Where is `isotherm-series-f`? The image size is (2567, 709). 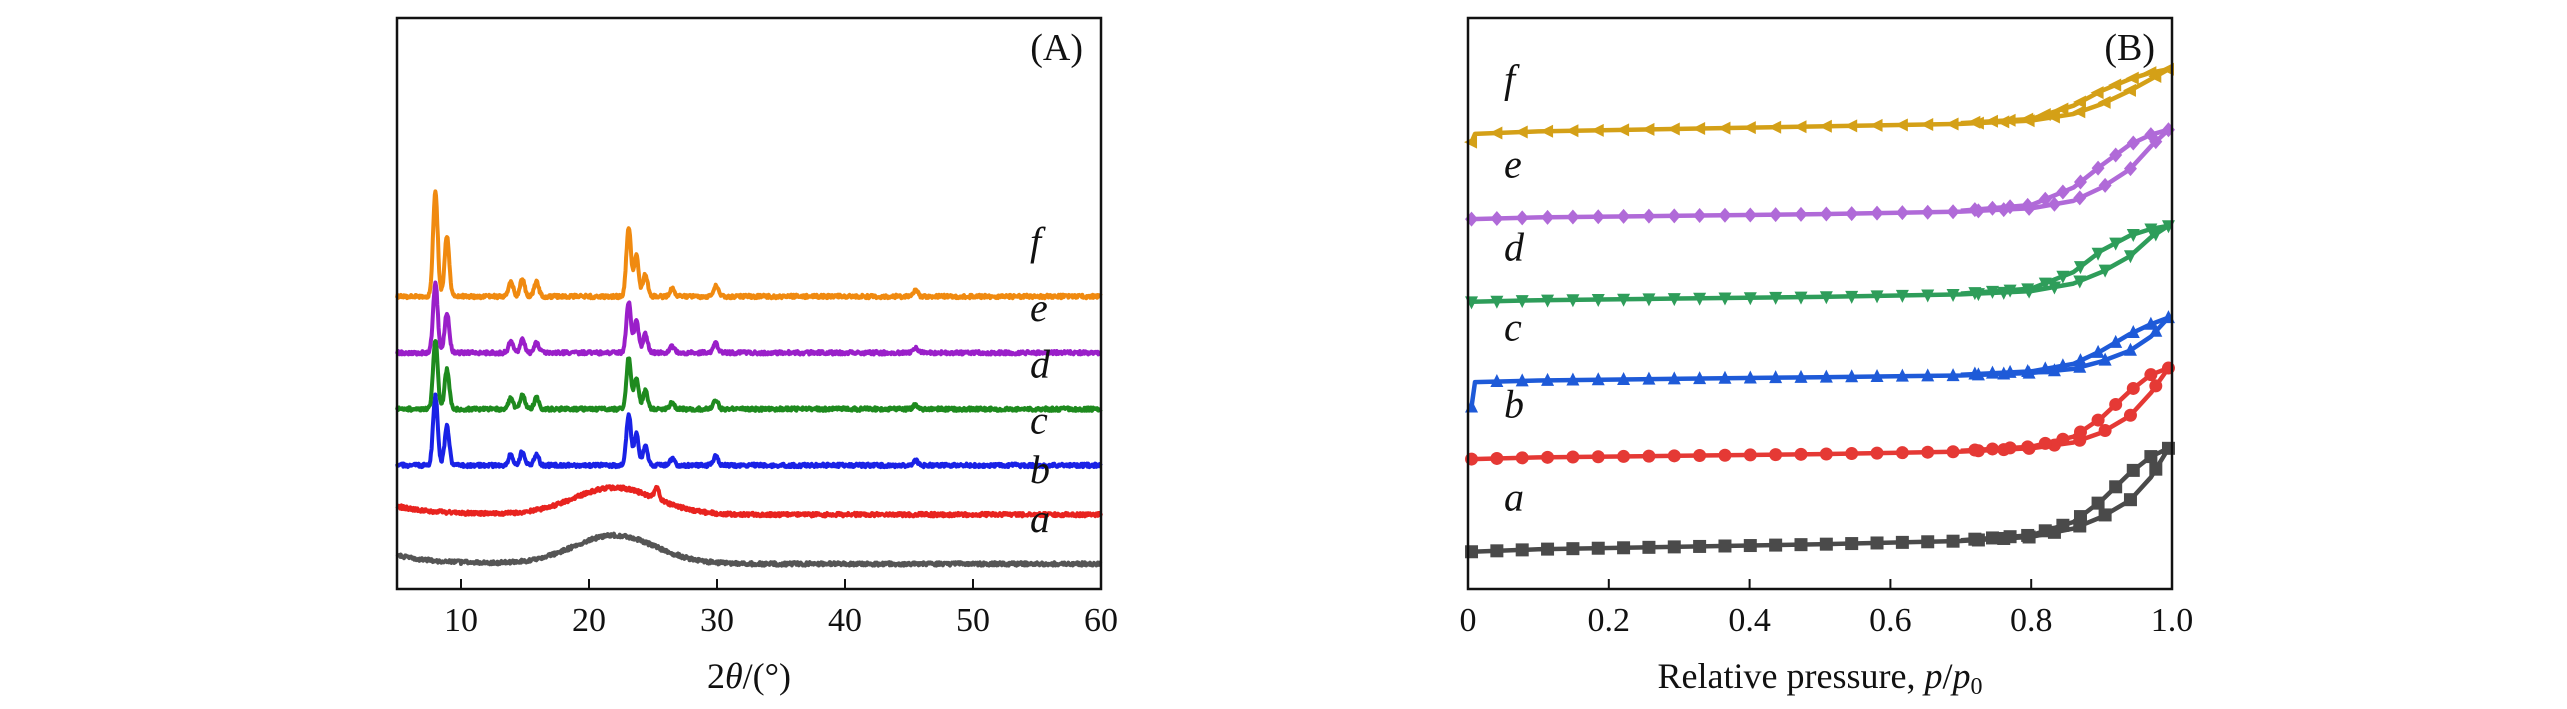 isotherm-series-f is located at coordinates (1819, 105).